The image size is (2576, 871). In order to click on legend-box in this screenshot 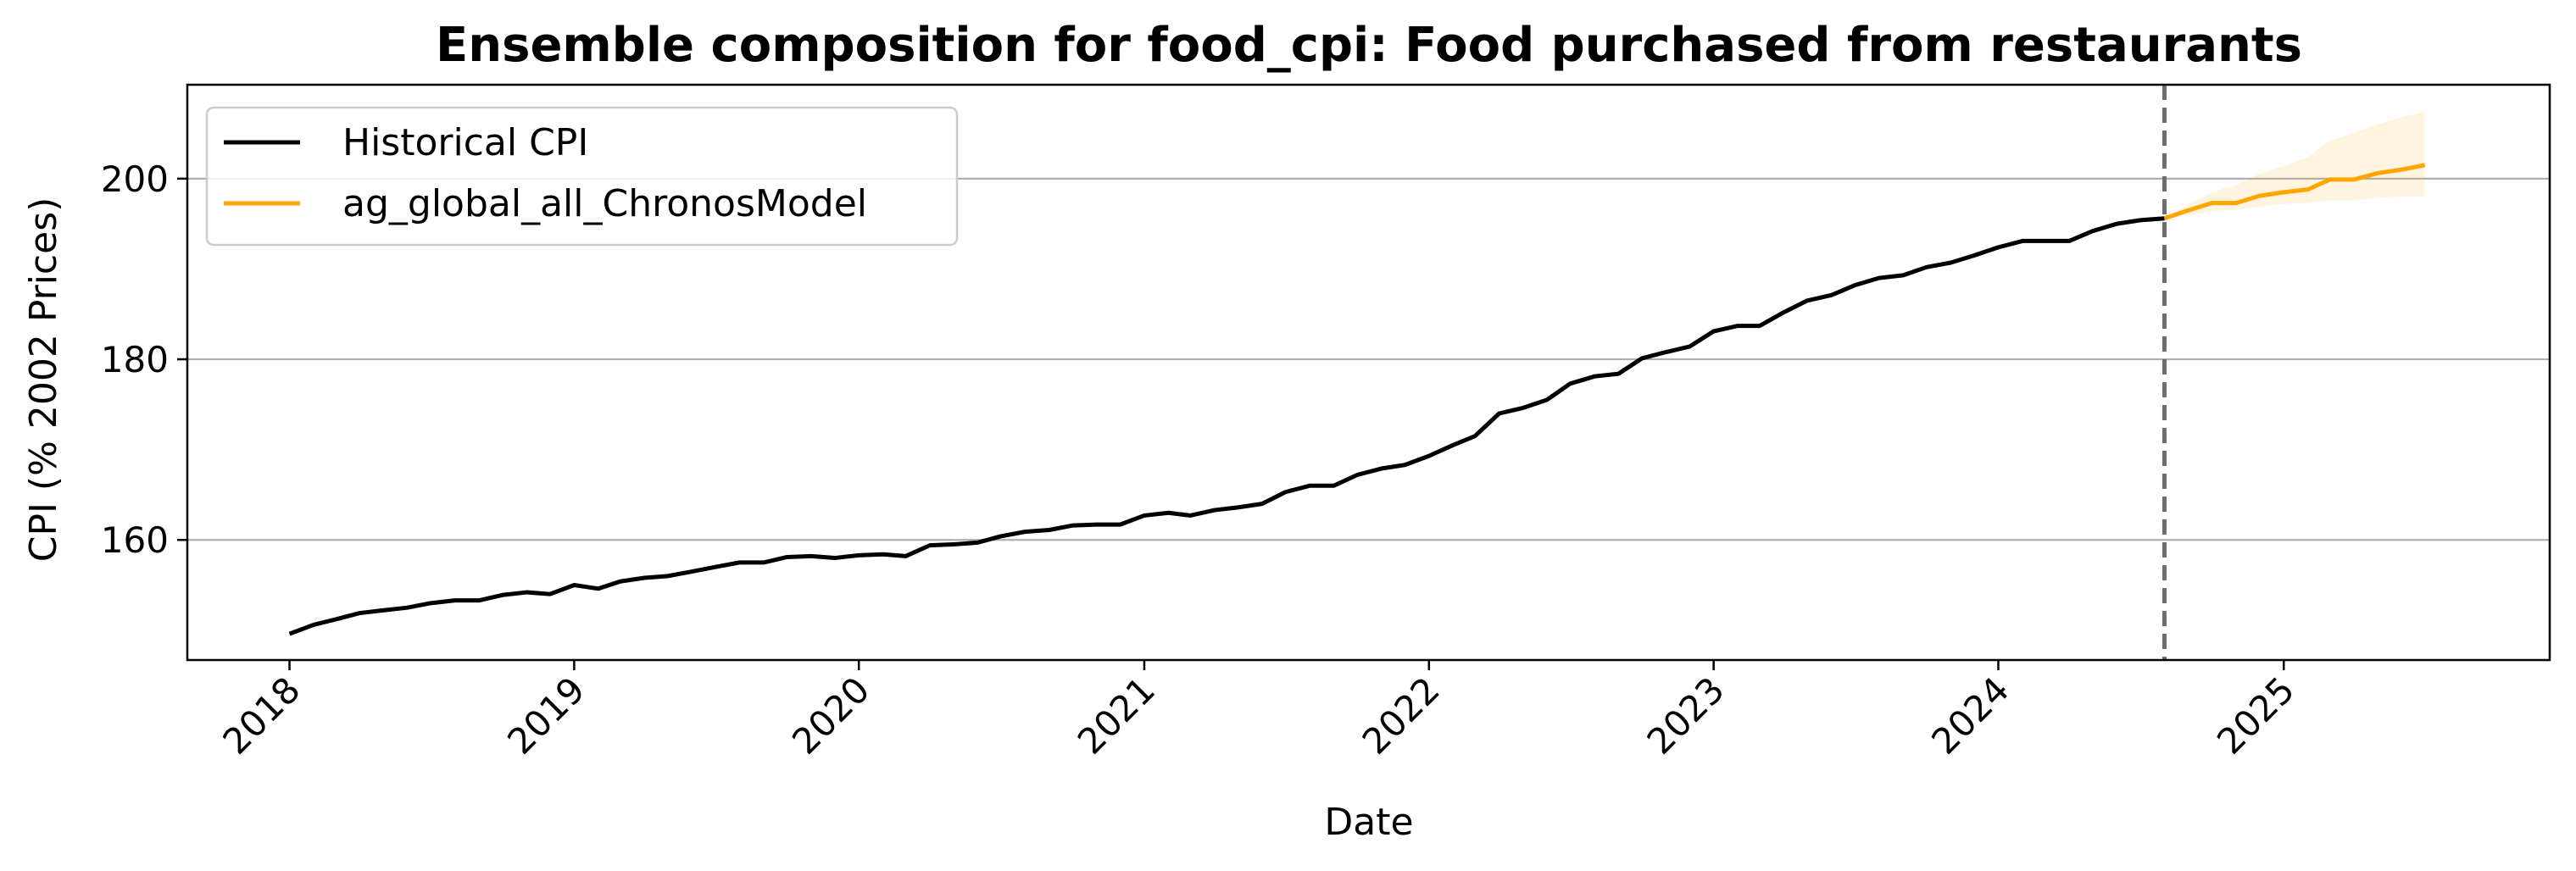, I will do `click(582, 176)`.